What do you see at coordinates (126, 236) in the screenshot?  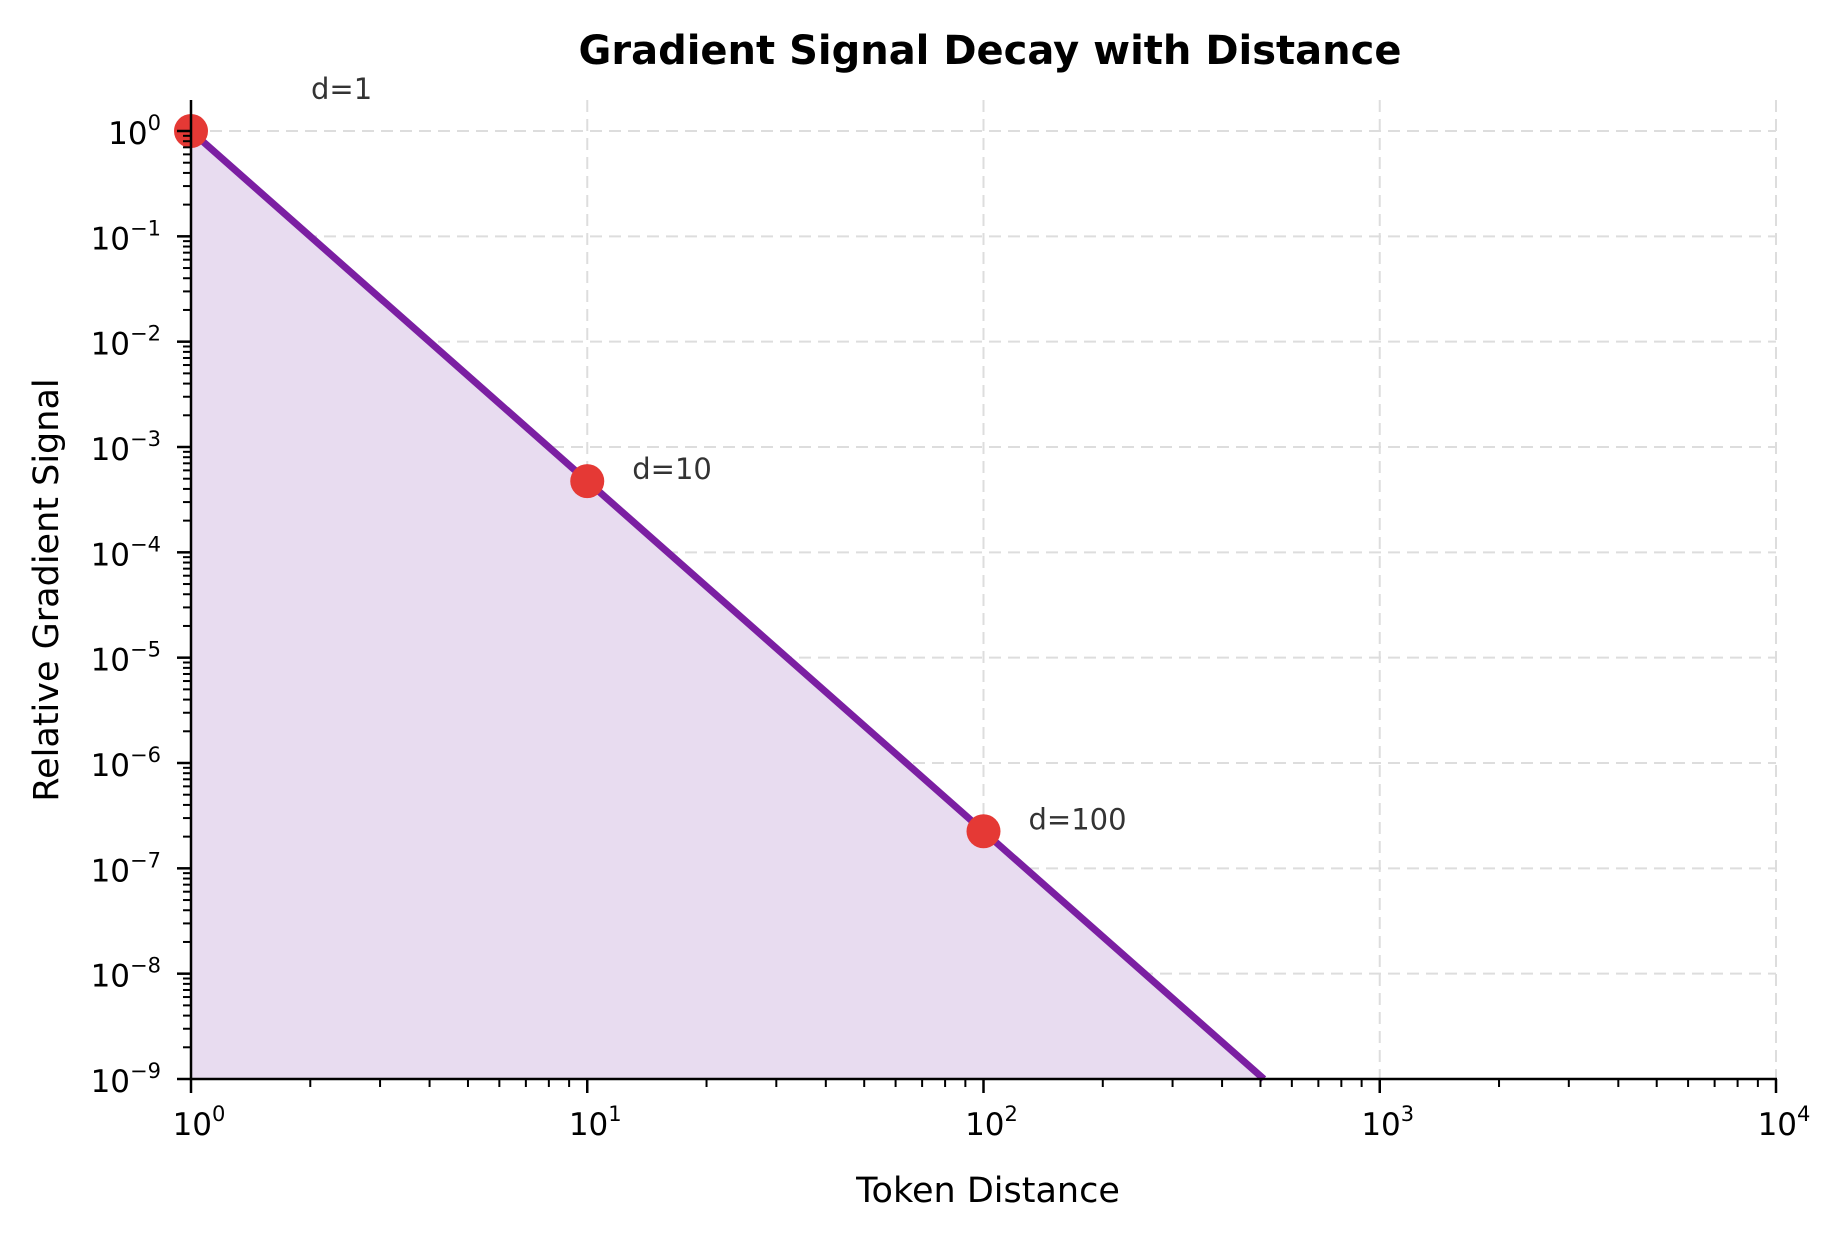 I see `tick-label: 10⁻¹` at bounding box center [126, 236].